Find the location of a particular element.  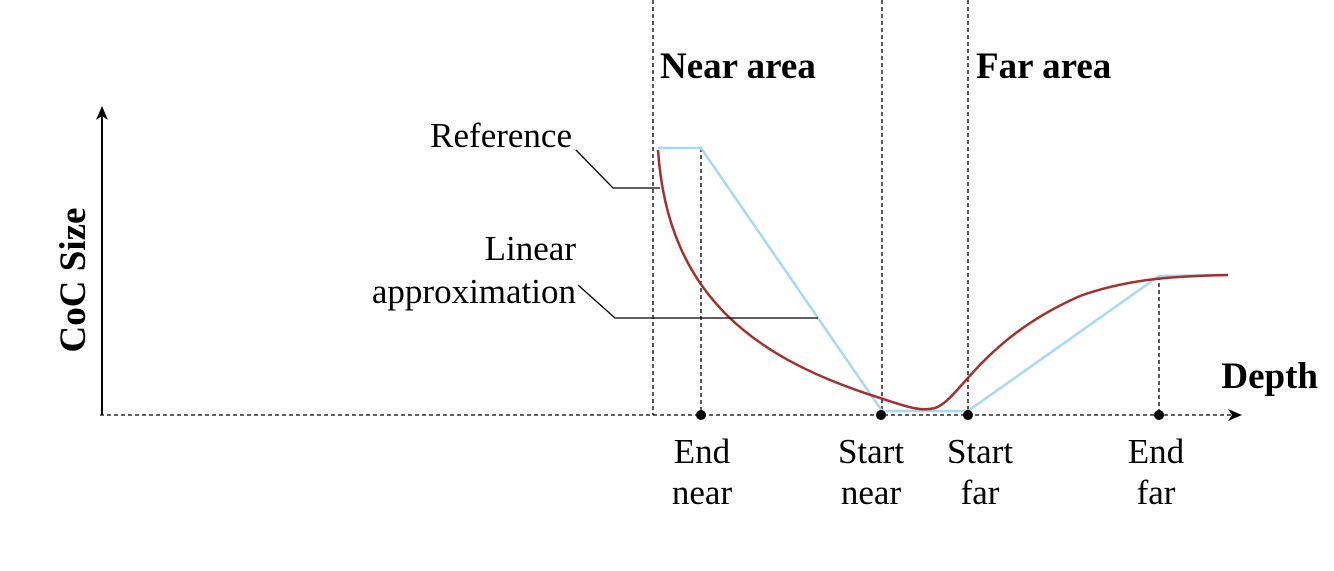

curve-label: Linear is located at coordinates (531, 248).